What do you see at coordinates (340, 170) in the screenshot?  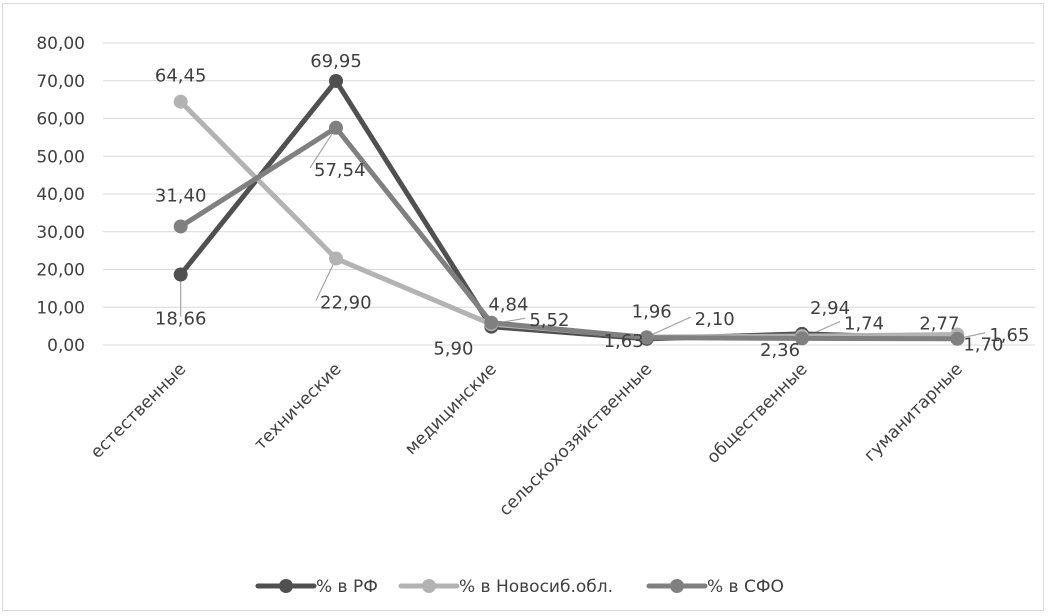 I see `data-label: 57,54` at bounding box center [340, 170].